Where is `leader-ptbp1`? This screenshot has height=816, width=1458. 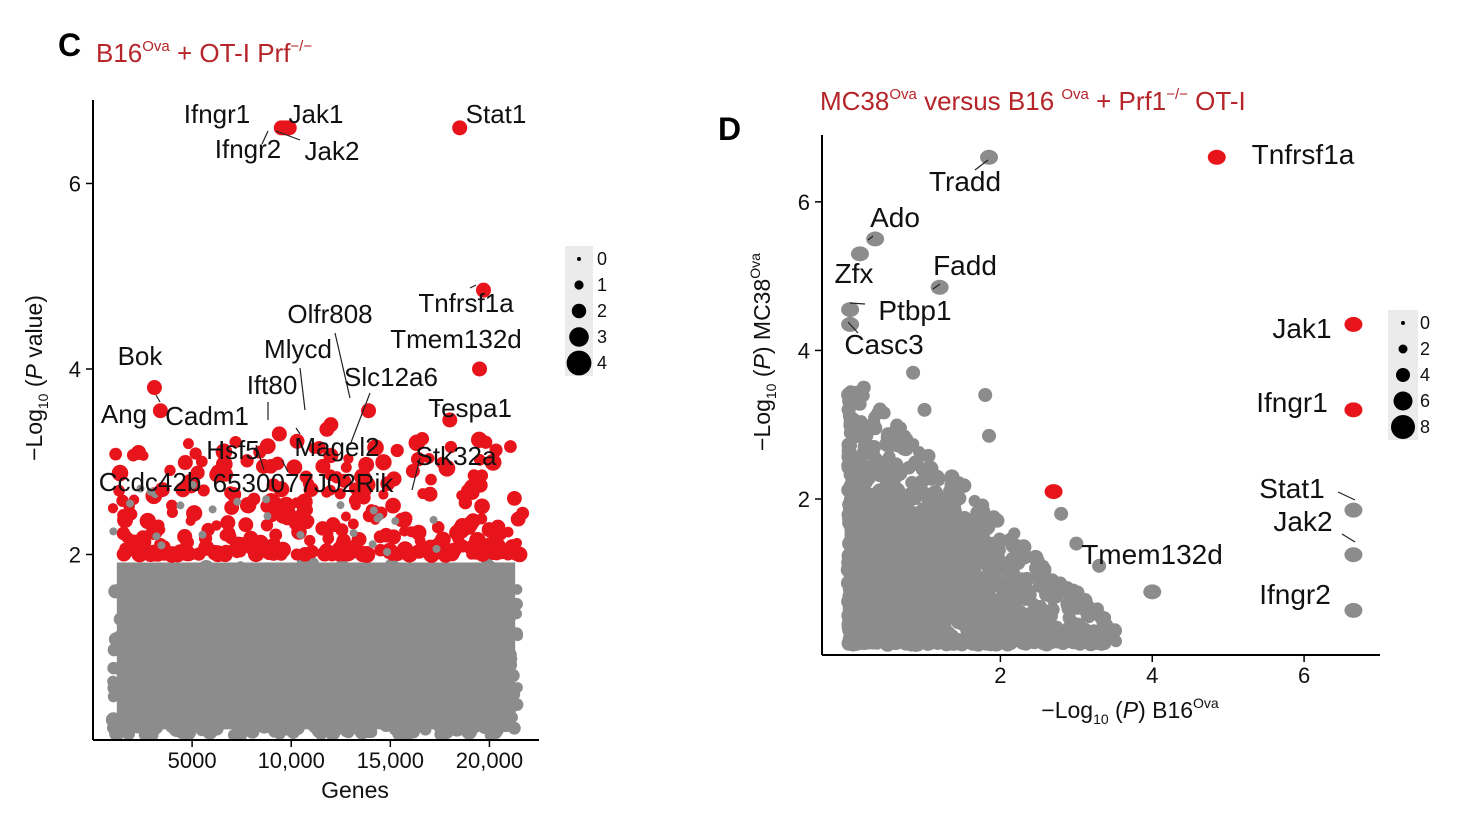 leader-ptbp1 is located at coordinates (857, 303).